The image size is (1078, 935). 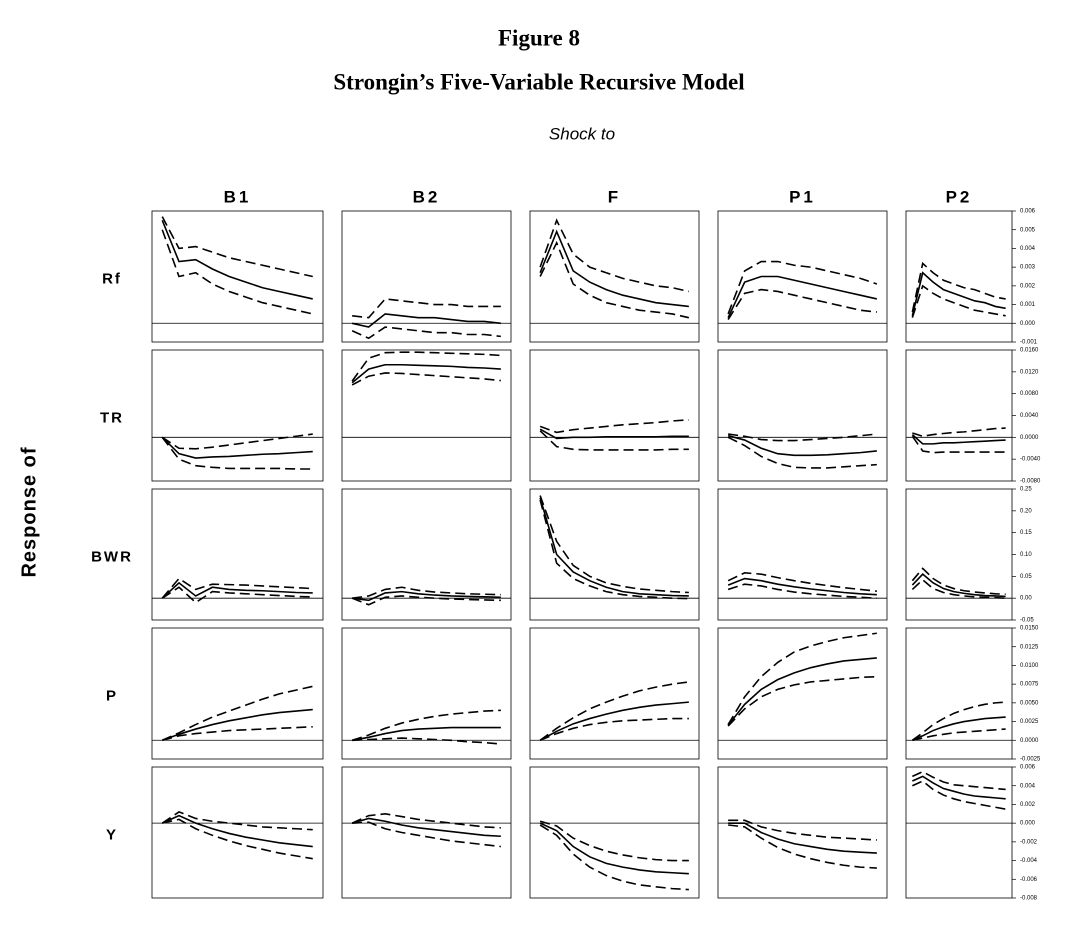 What do you see at coordinates (1030, 760) in the screenshot?
I see `y-tick-label: -0.0025` at bounding box center [1030, 760].